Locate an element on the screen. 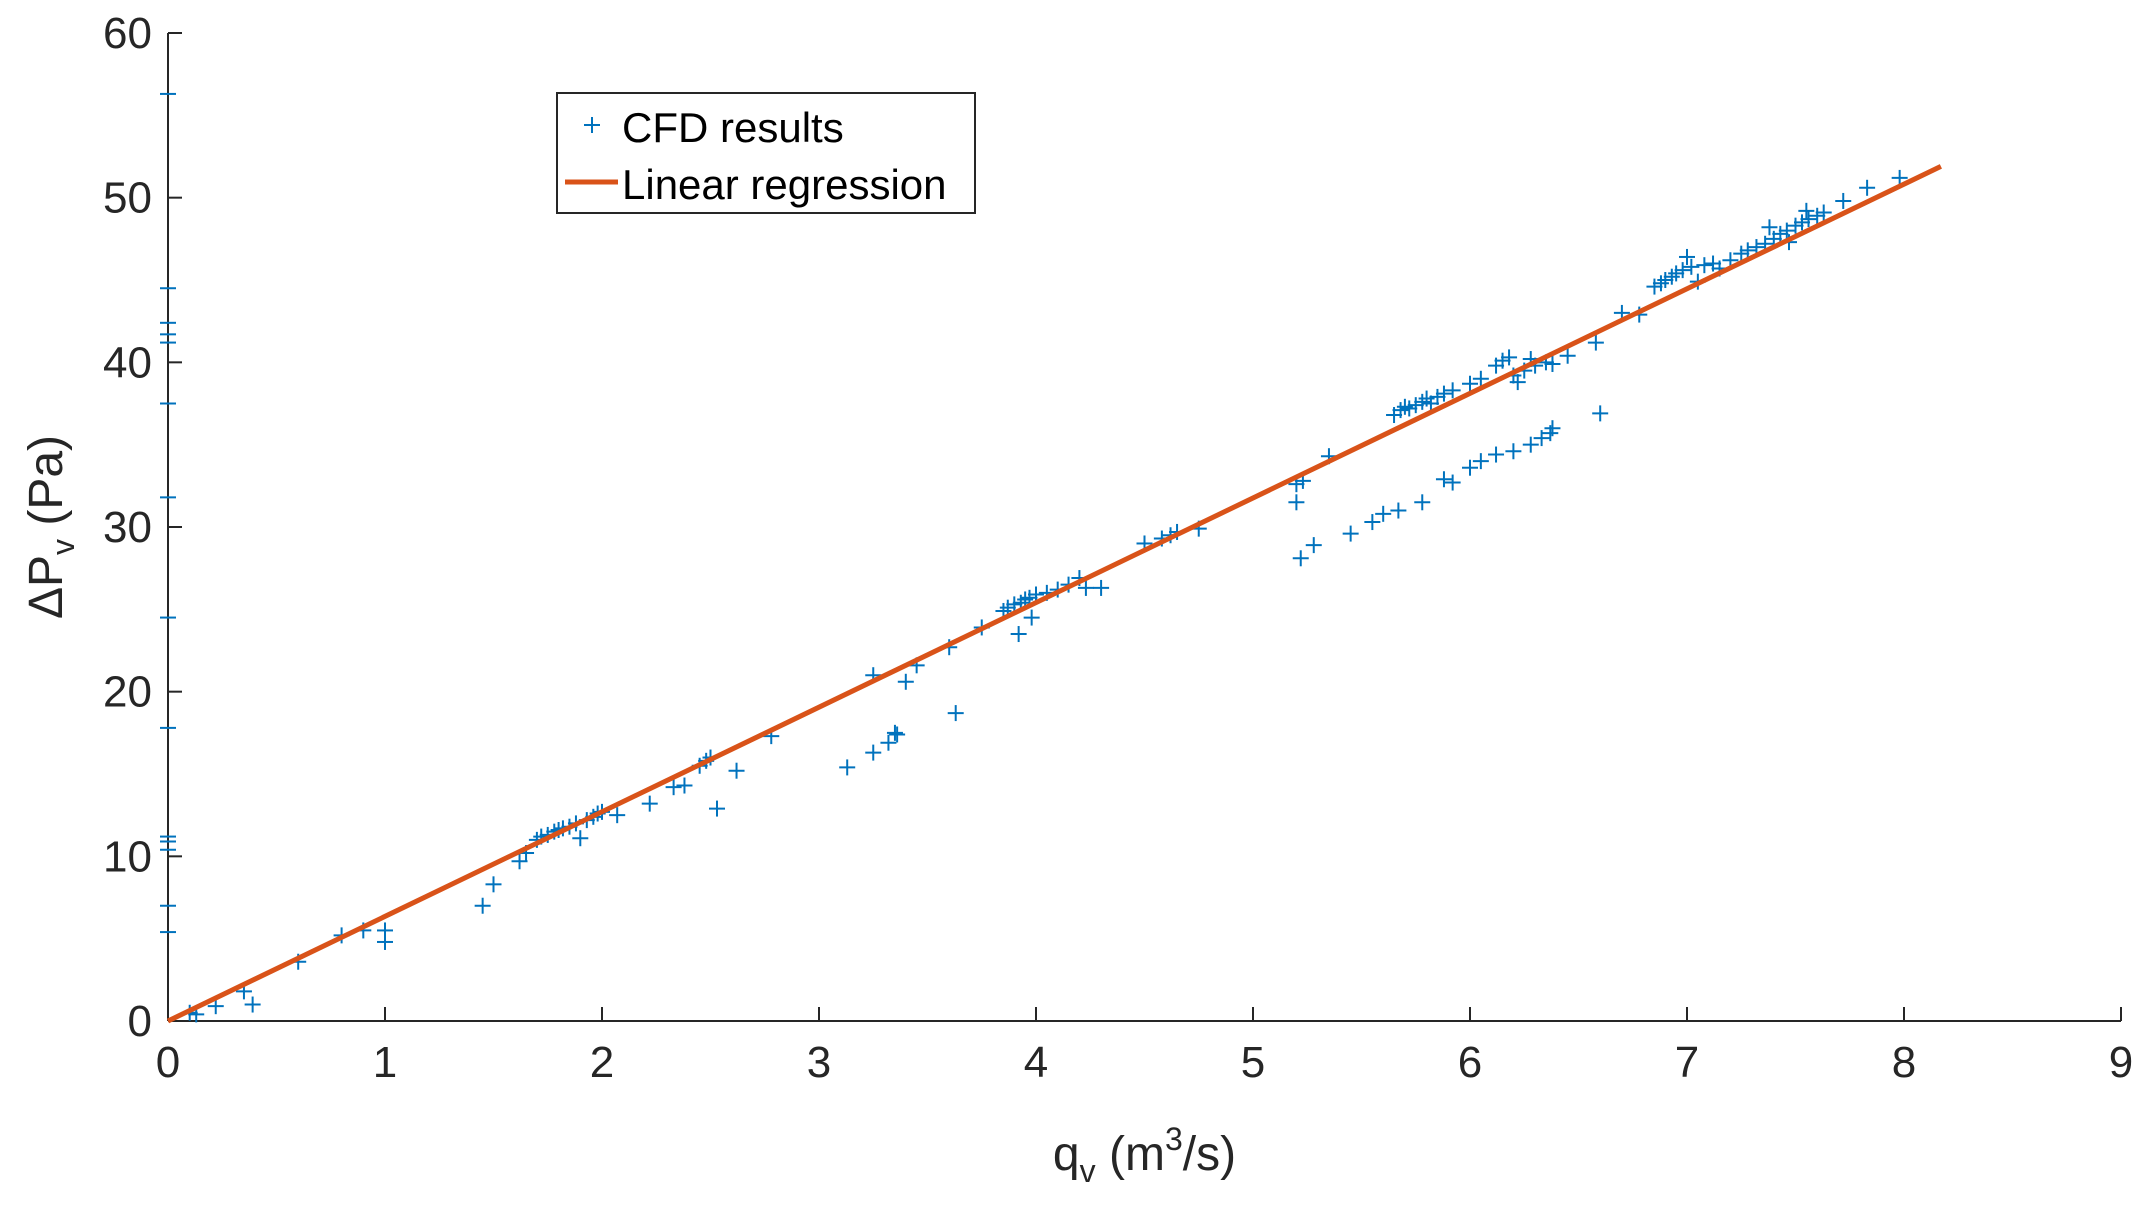 The image size is (2151, 1215). y-tick: 20 is located at coordinates (142, 692).